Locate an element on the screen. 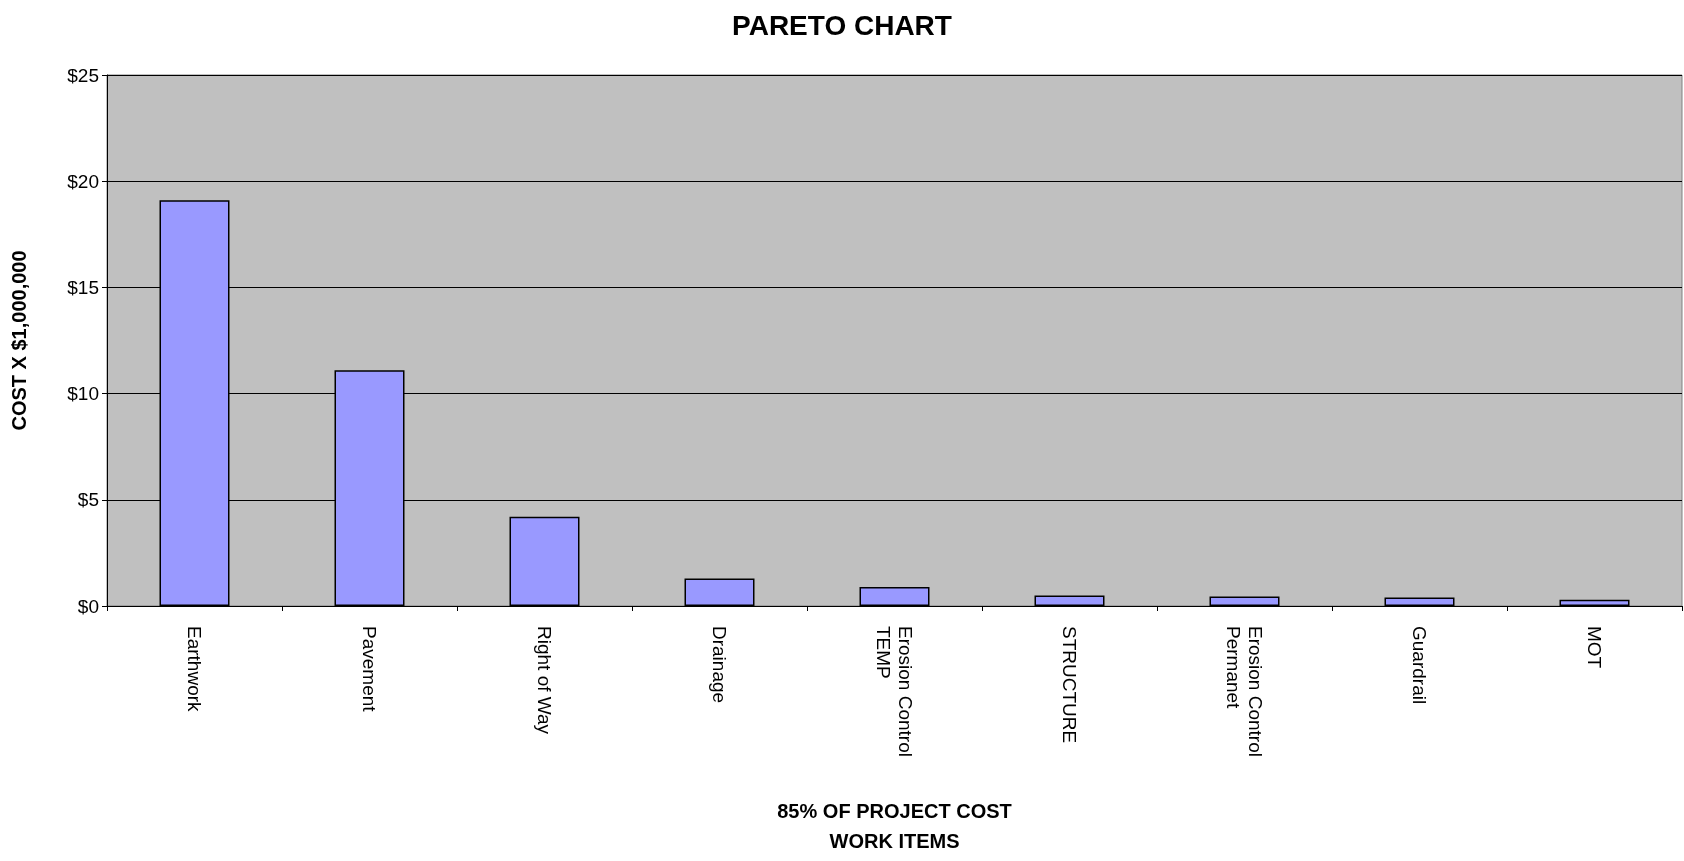 The width and height of the screenshot is (1684, 861). x-tick-label: Earthwork is located at coordinates (194, 669).